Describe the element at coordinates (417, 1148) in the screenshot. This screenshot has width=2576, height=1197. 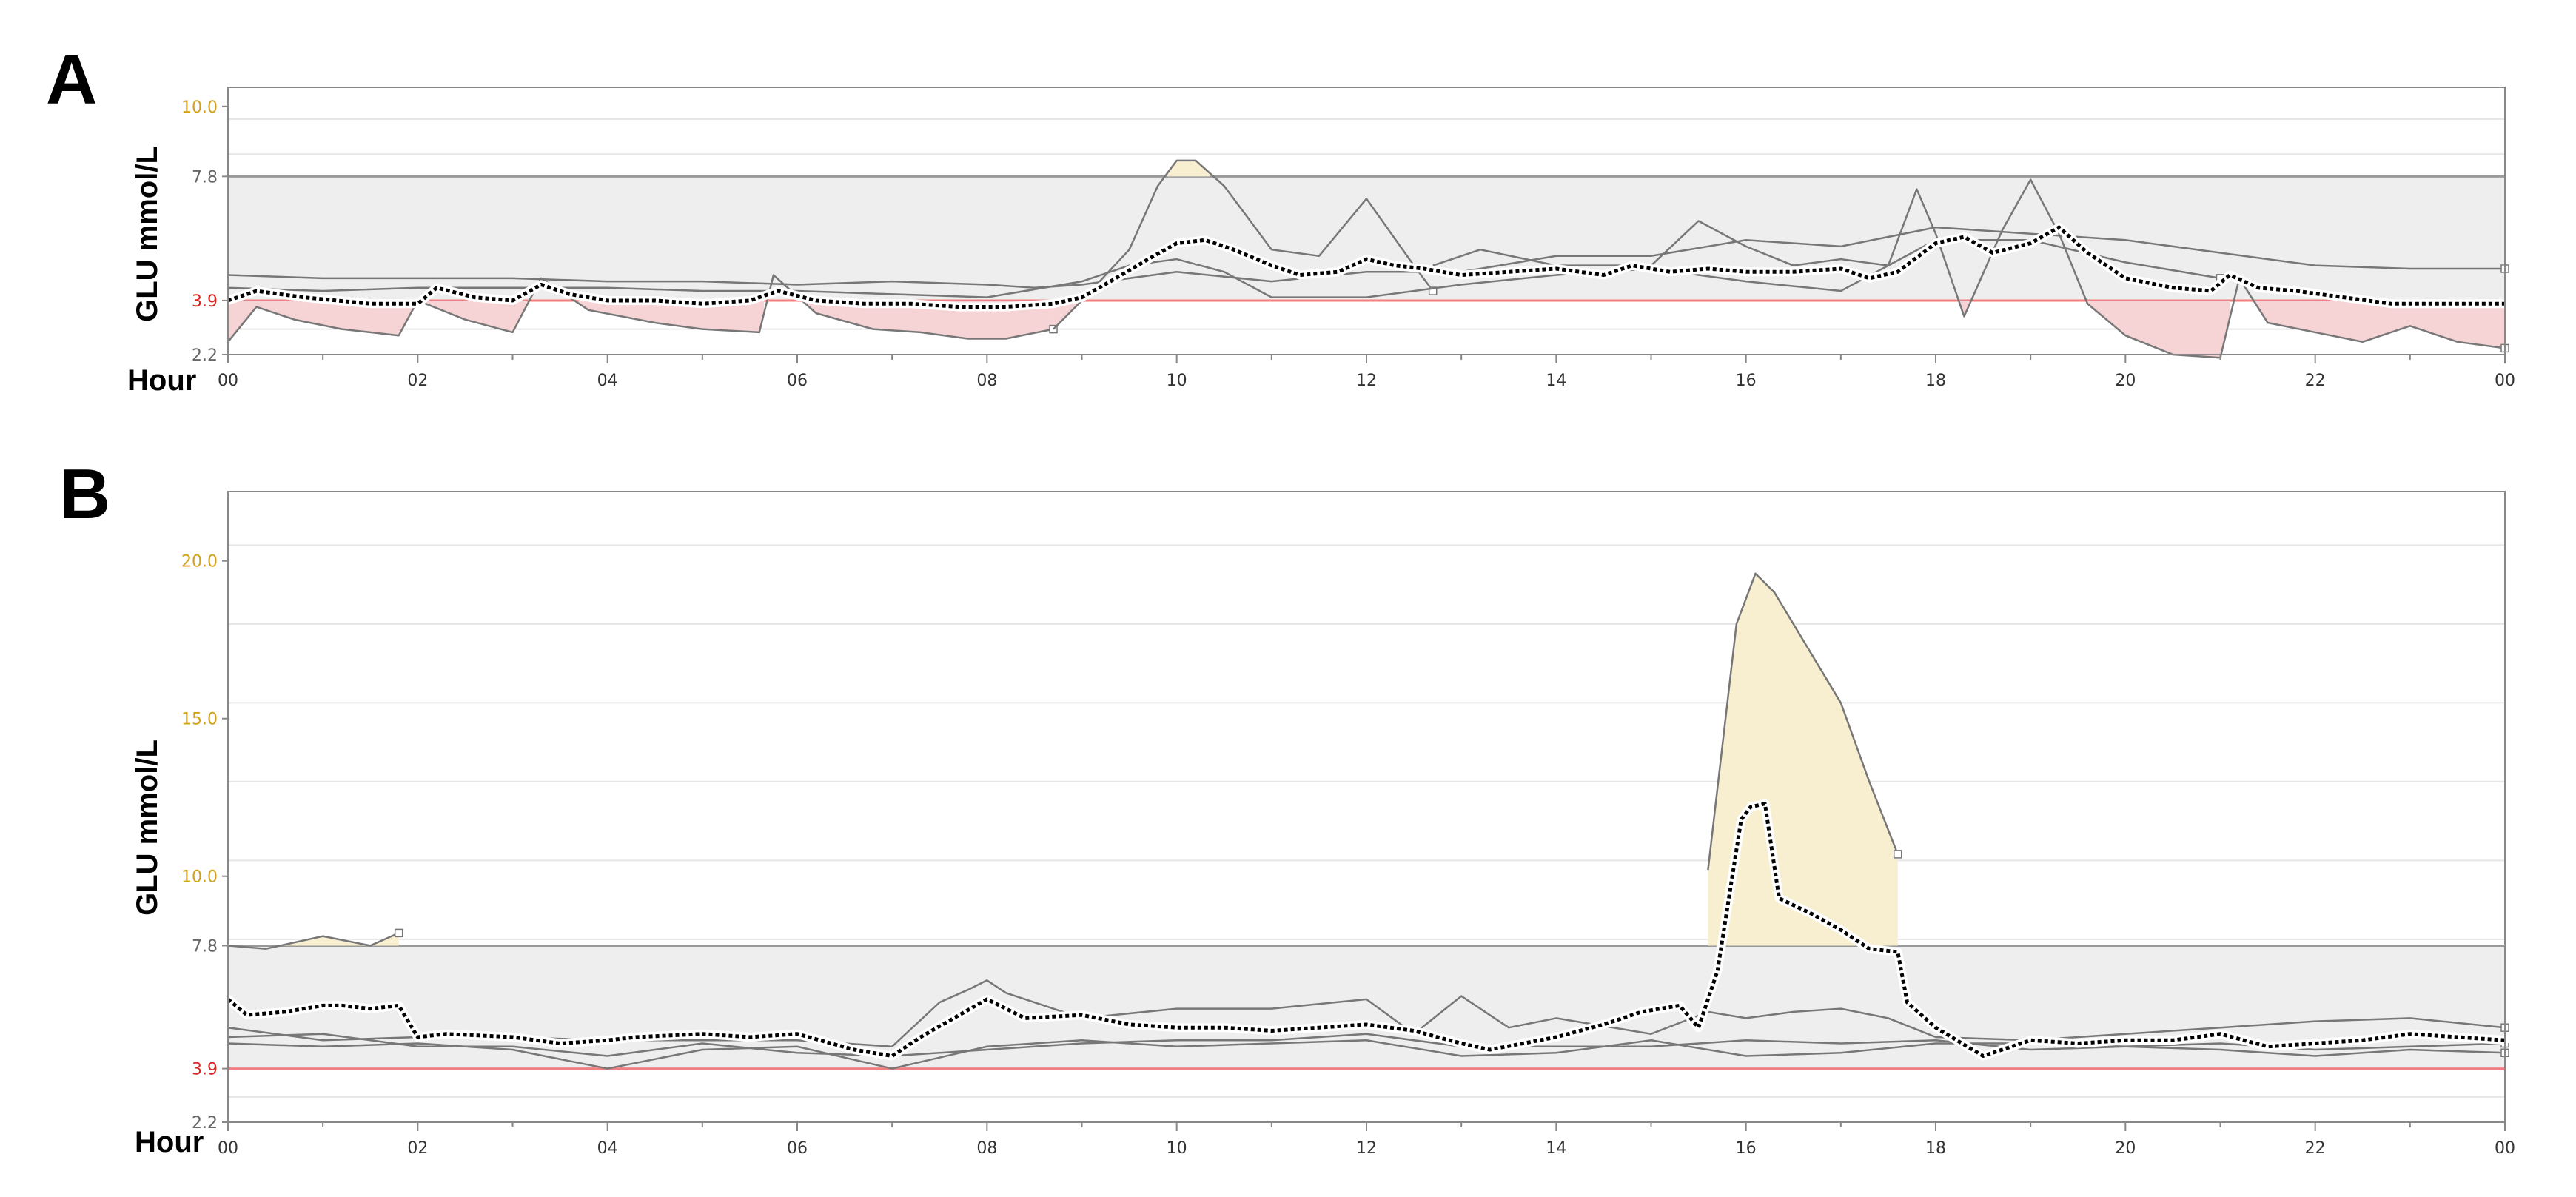
I see `panel-b-x-tick-label: 02` at that location.